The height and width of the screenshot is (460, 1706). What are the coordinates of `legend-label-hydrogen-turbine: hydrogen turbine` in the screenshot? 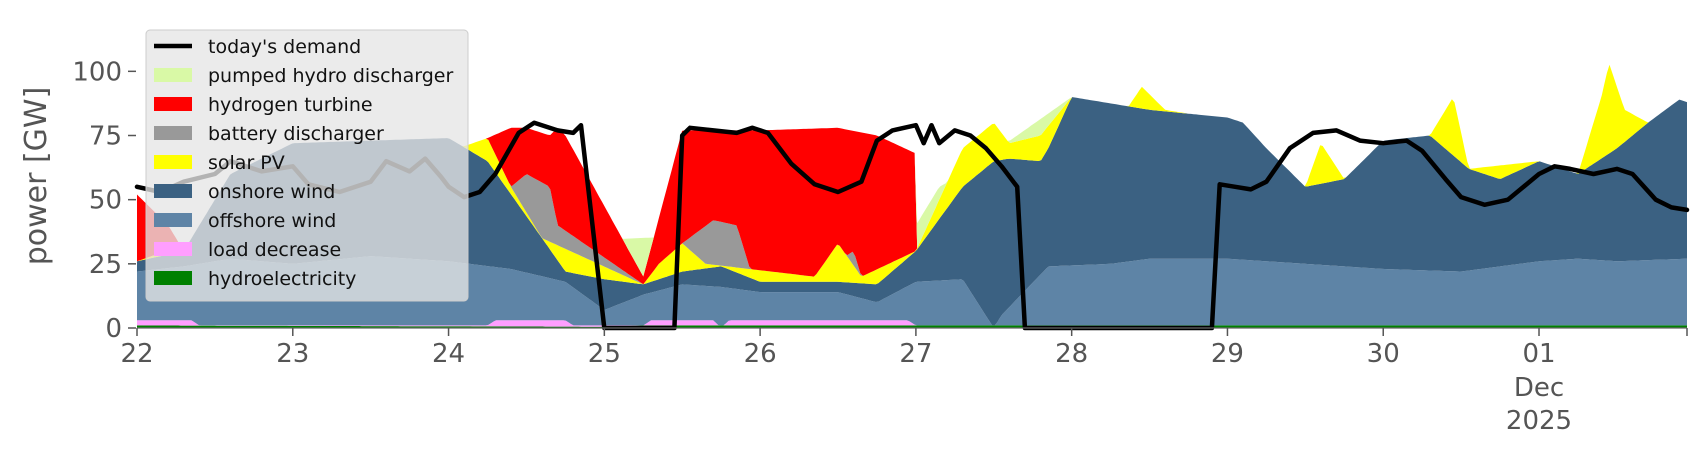 It's located at (290, 105).